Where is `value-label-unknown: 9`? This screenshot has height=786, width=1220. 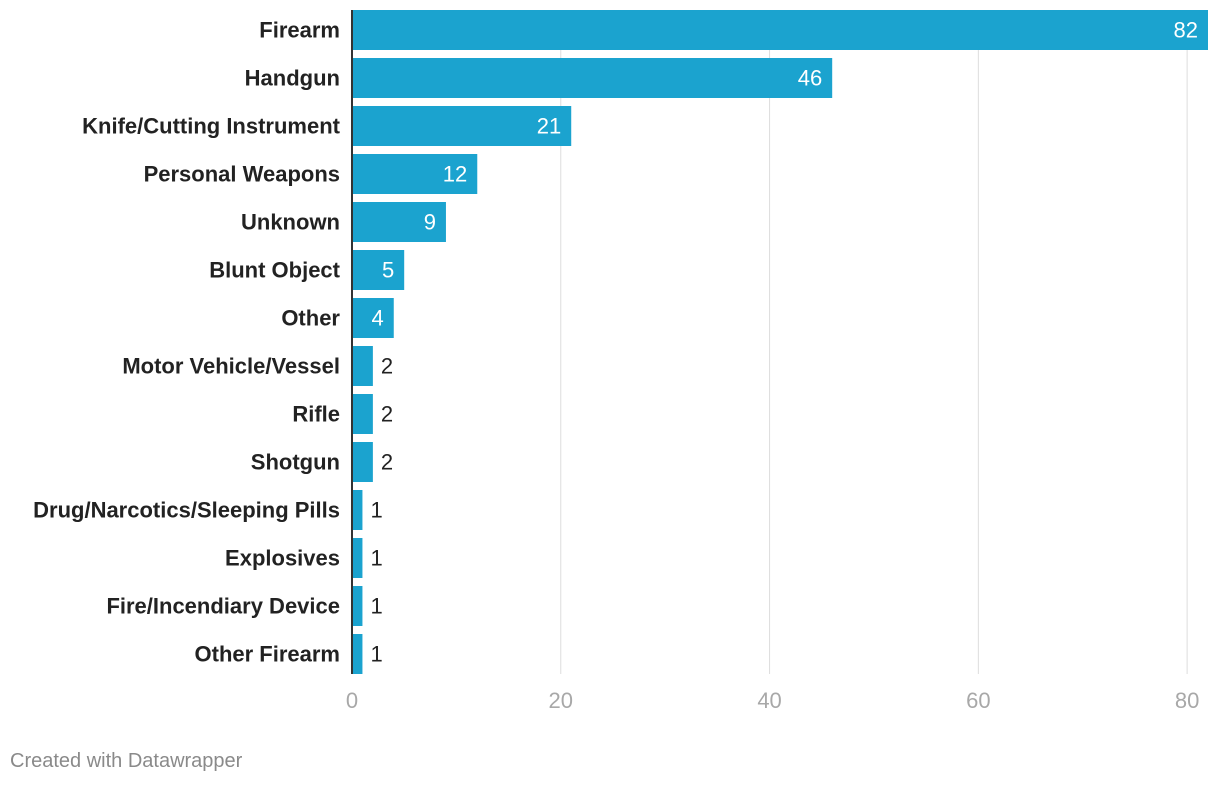 value-label-unknown: 9 is located at coordinates (430, 222).